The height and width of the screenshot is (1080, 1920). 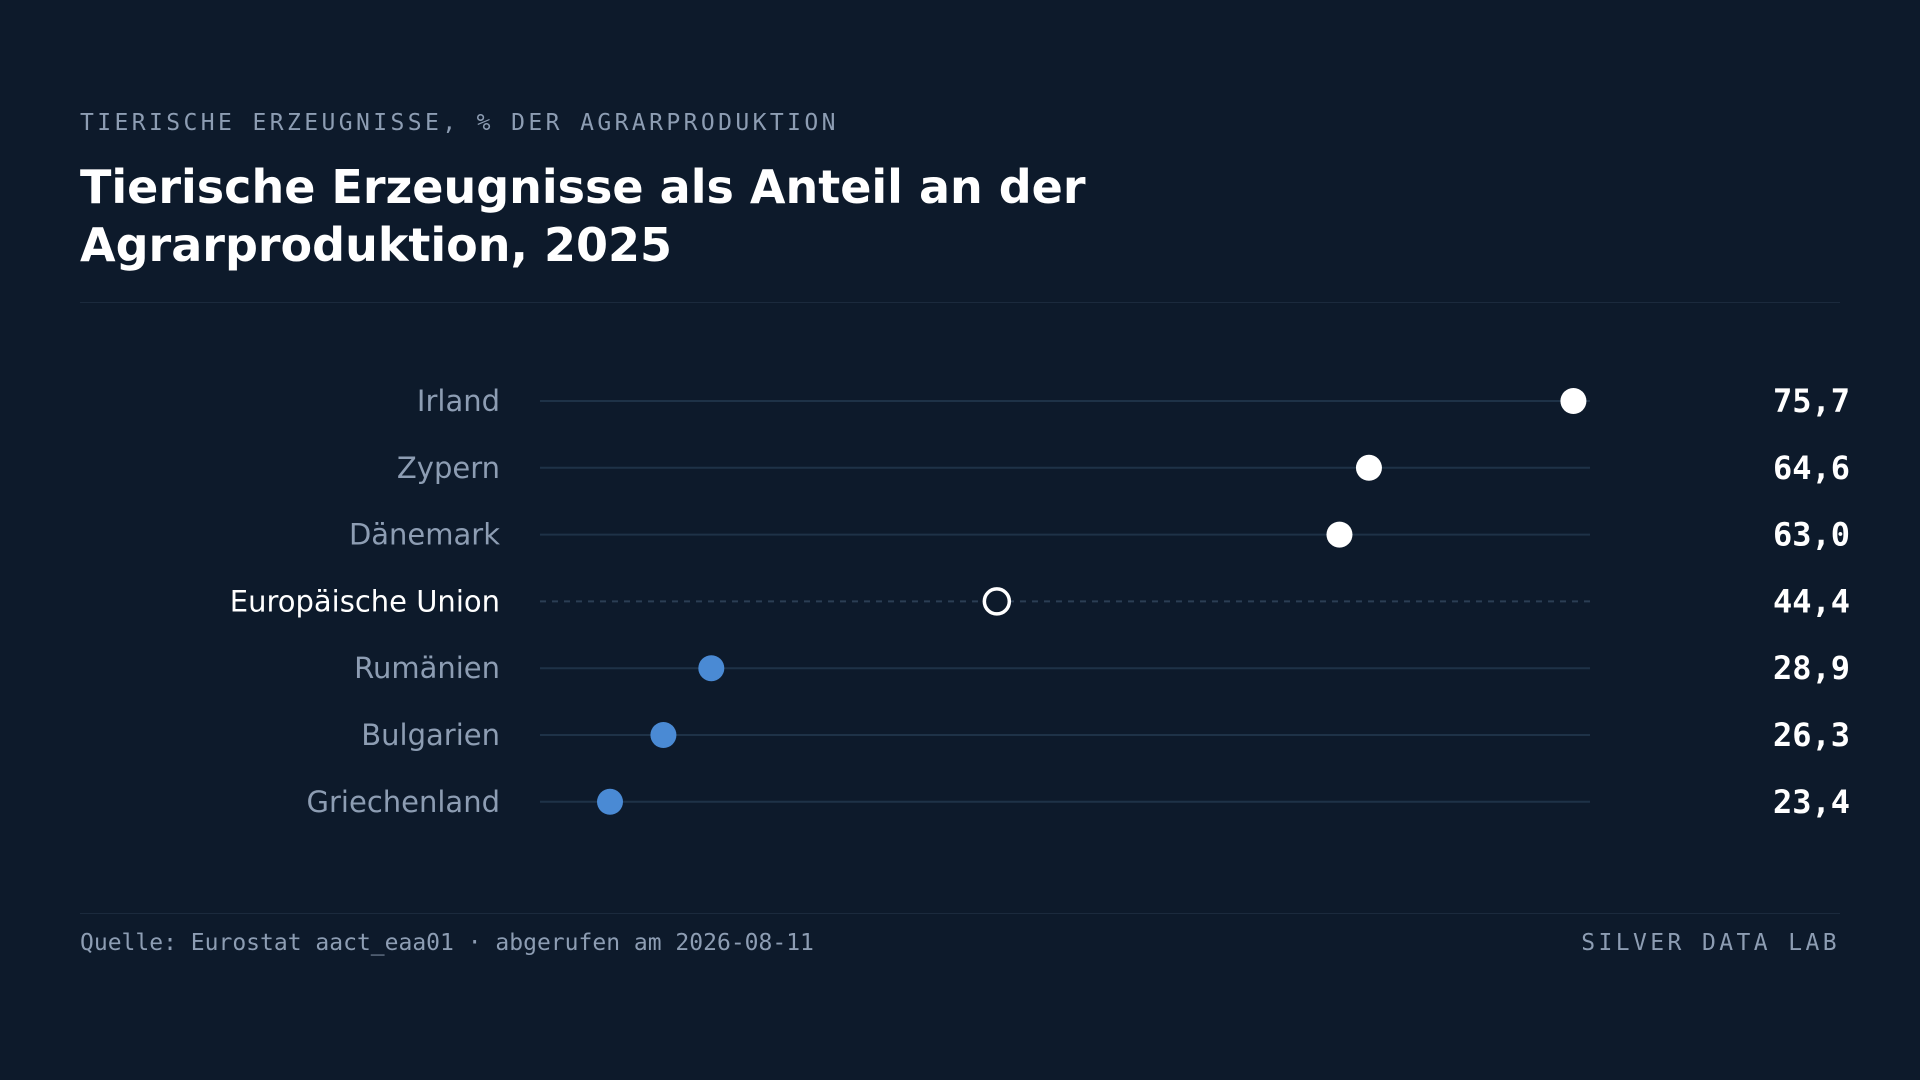 What do you see at coordinates (1811, 668) in the screenshot?
I see `value-label: 28,9` at bounding box center [1811, 668].